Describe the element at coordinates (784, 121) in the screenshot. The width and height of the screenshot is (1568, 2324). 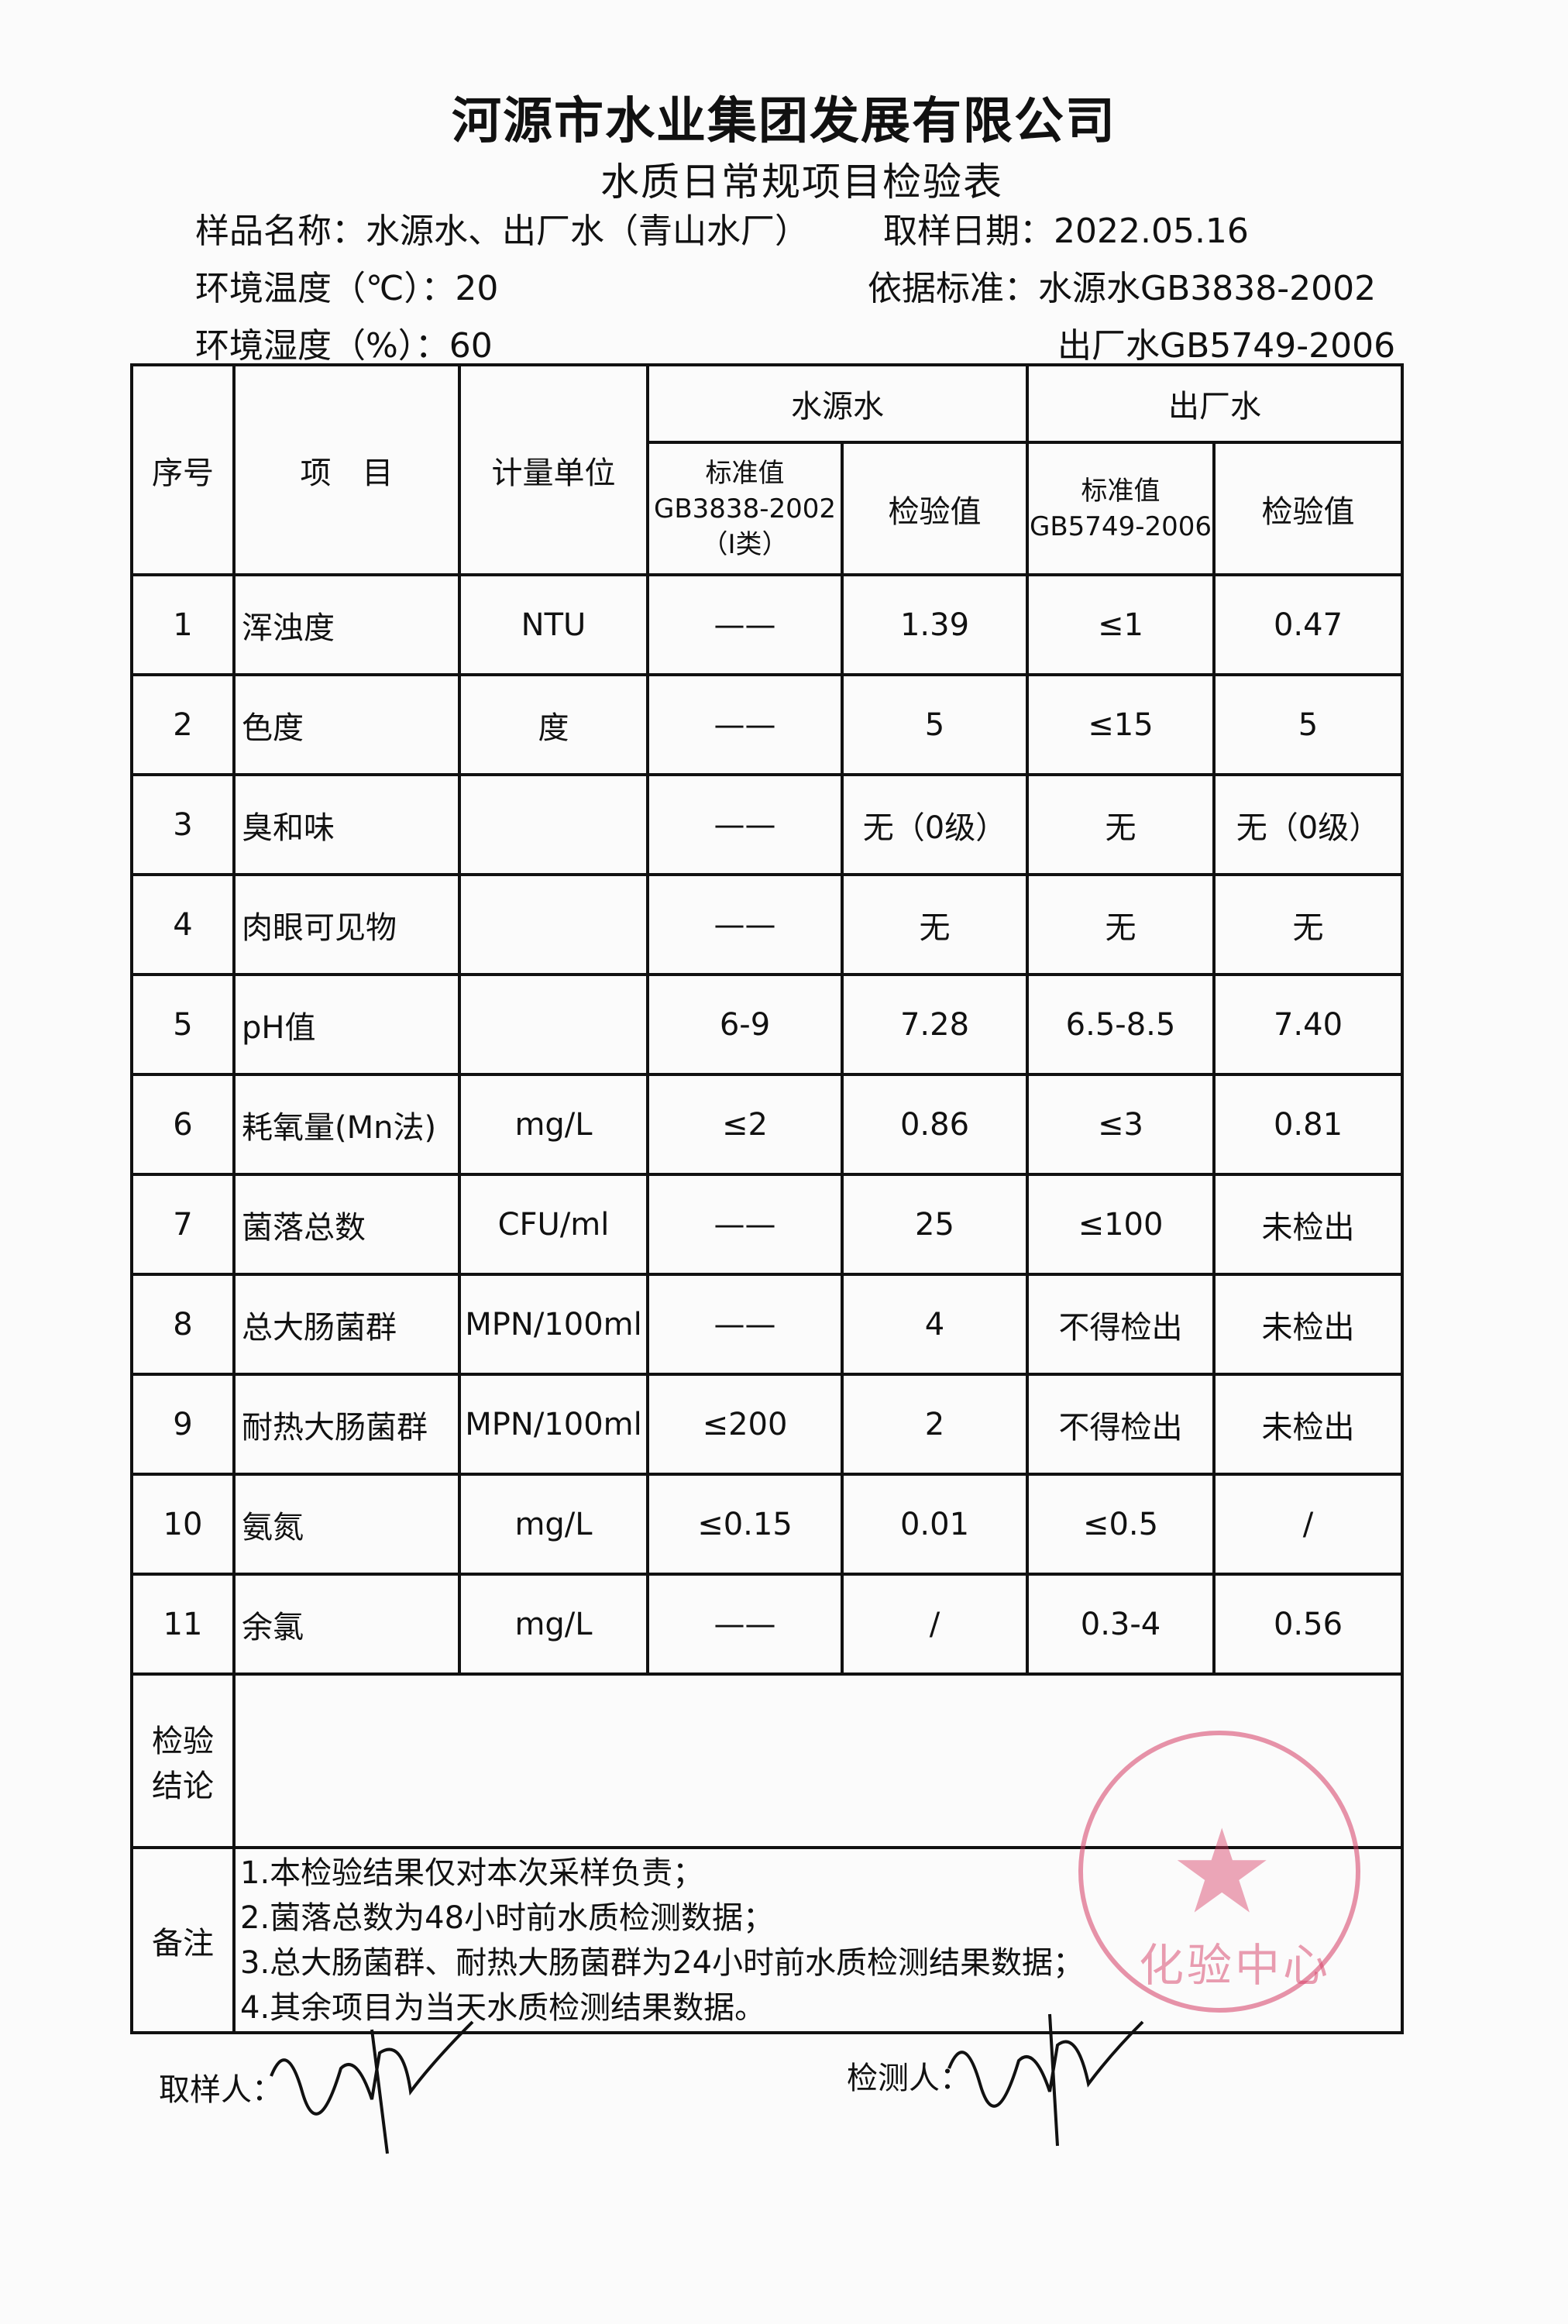
I see `company-title: 河源市水业集团发展有限公司` at that location.